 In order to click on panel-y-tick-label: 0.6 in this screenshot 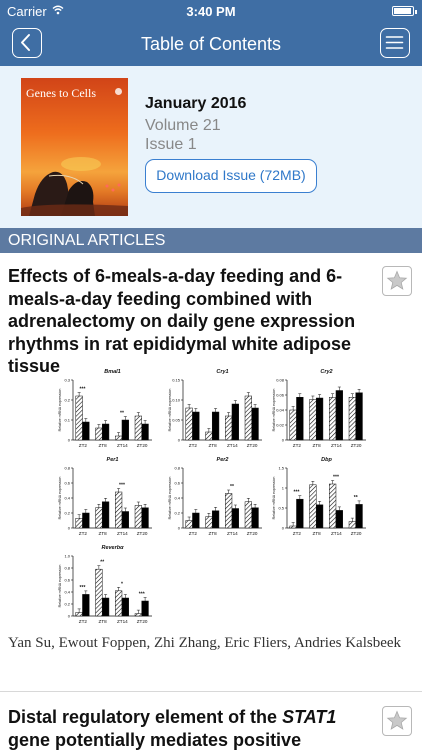, I will do `click(177, 483)`.